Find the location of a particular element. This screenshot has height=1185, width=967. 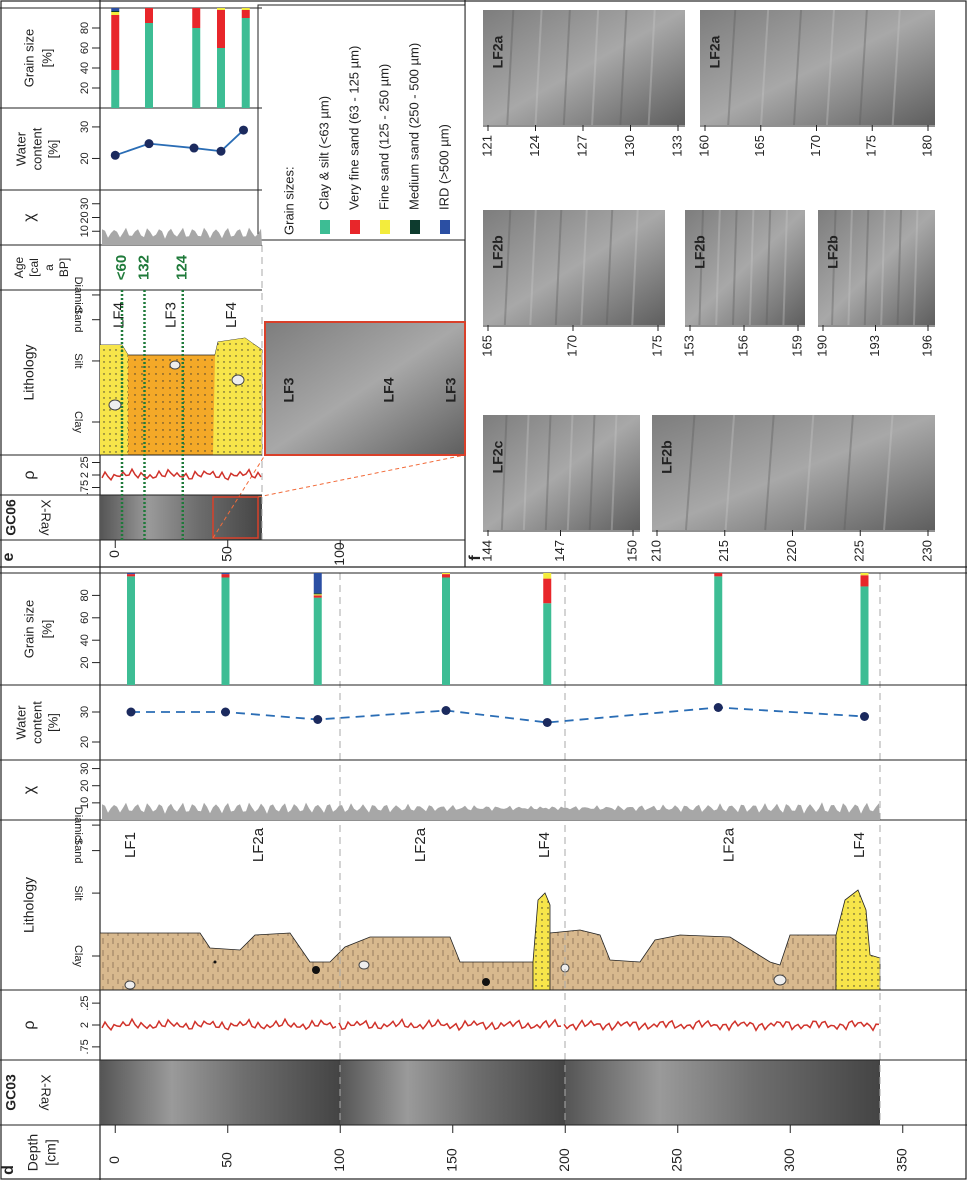

header: [%] is located at coordinates (52, 149).